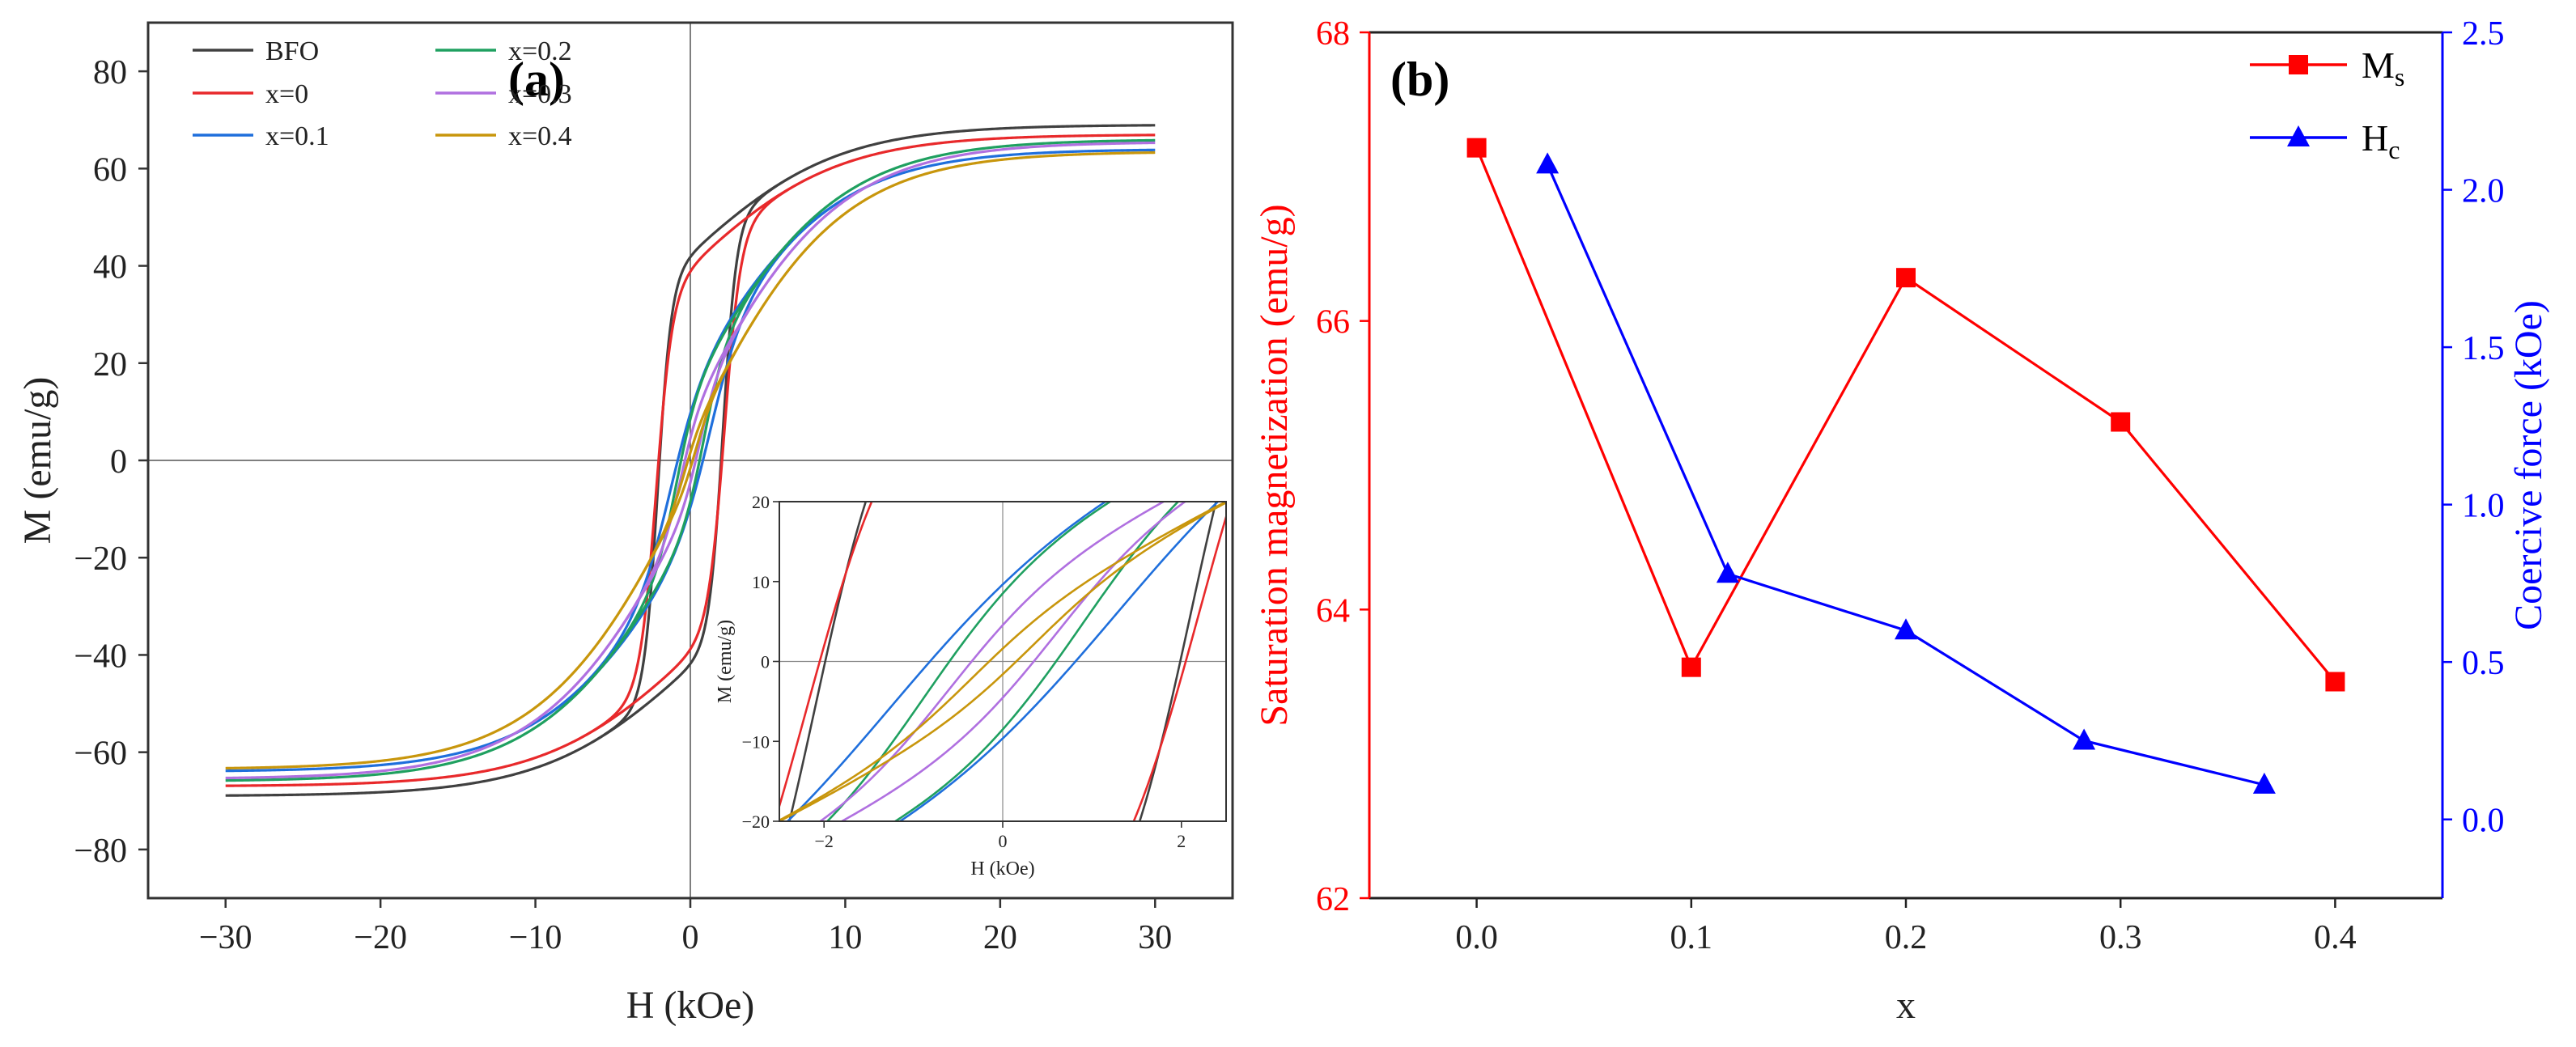 Image resolution: width=2576 pixels, height=1047 pixels. Describe the element at coordinates (756, 822) in the screenshot. I see `inset-y-tick-label: −20` at that location.